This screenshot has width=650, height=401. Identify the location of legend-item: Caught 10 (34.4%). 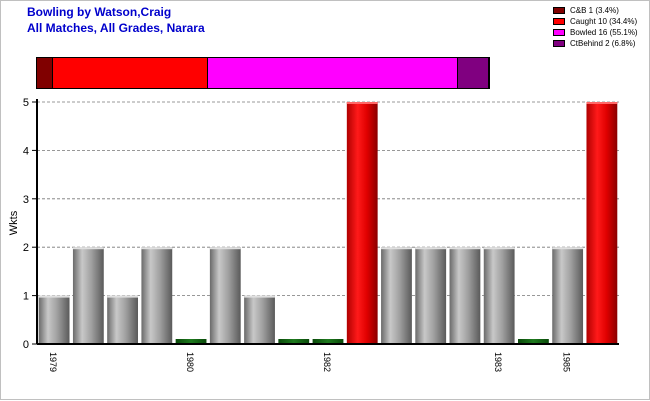
(595, 21).